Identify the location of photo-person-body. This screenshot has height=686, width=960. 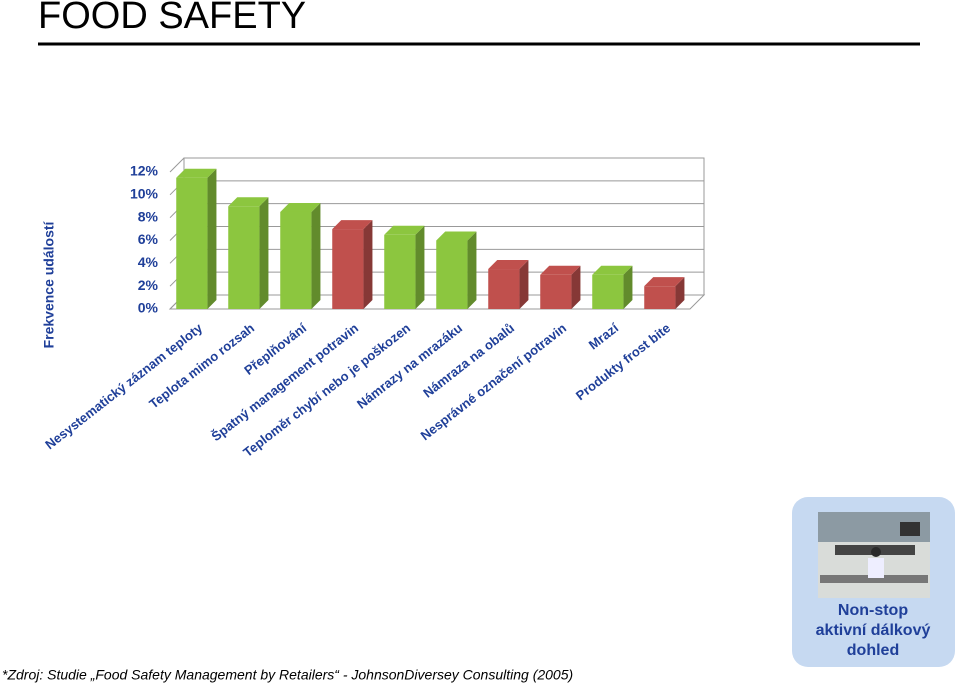
(876, 568).